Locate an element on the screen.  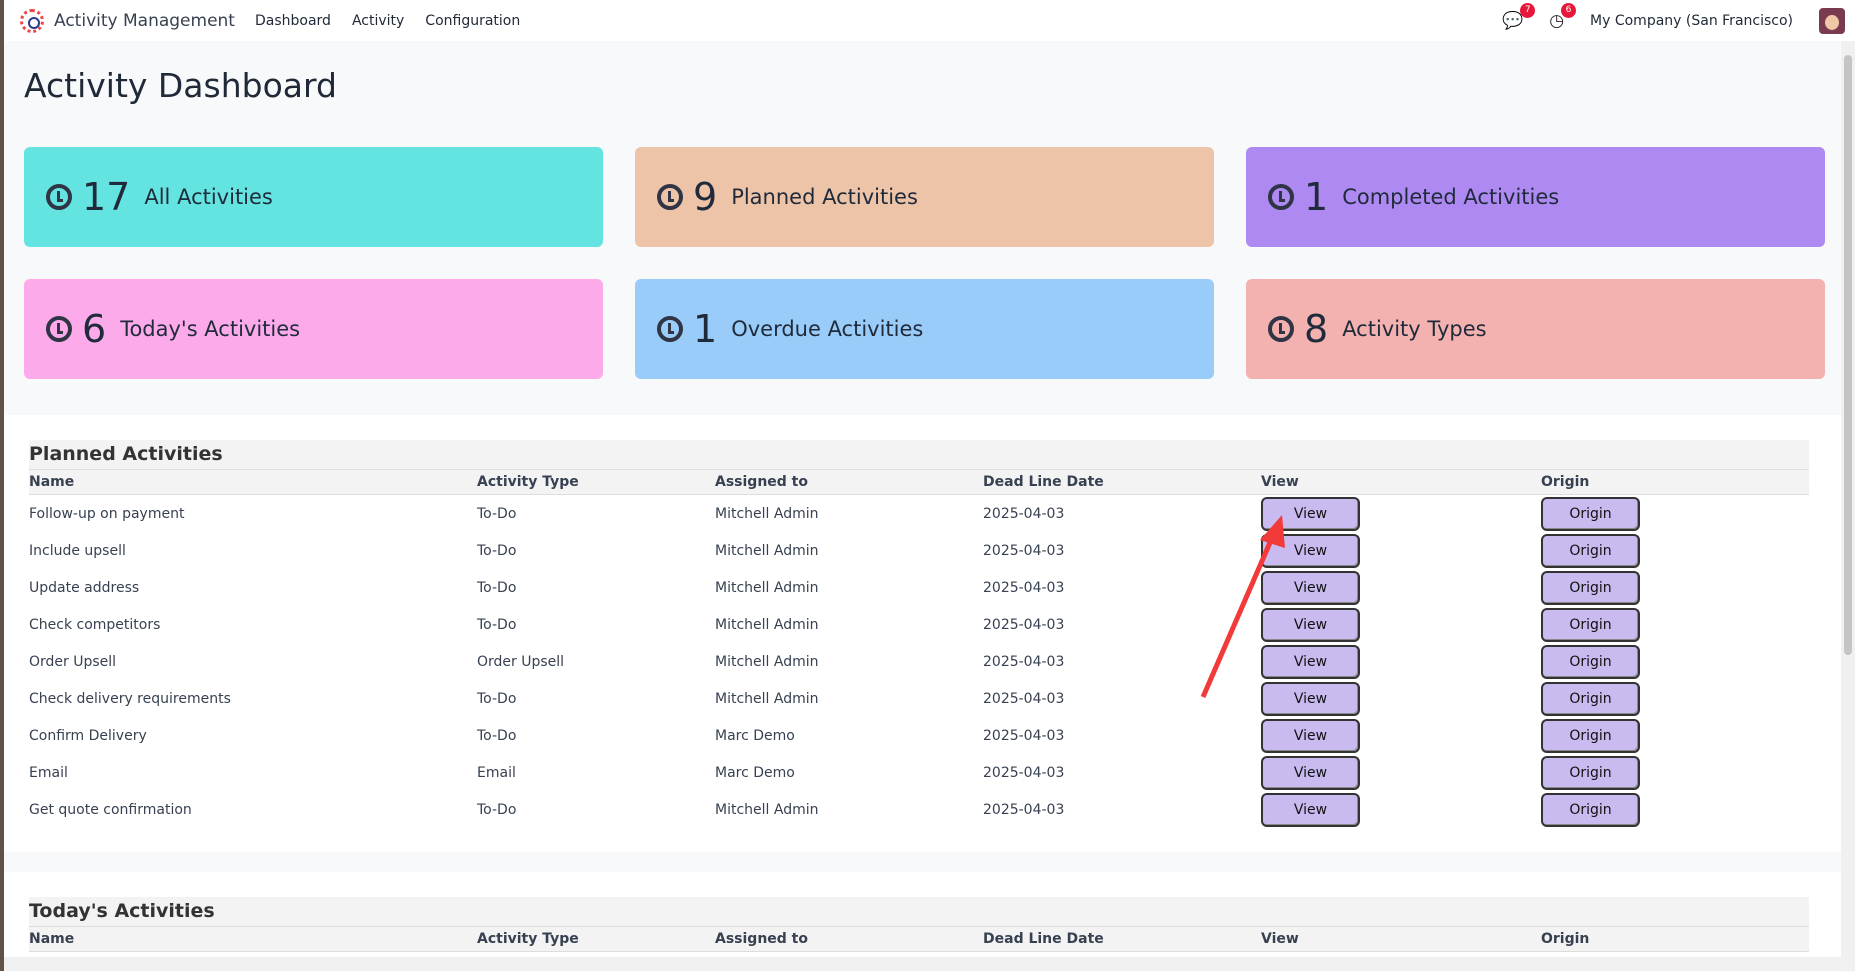
stat-label: Planned Activities is located at coordinates (824, 197).